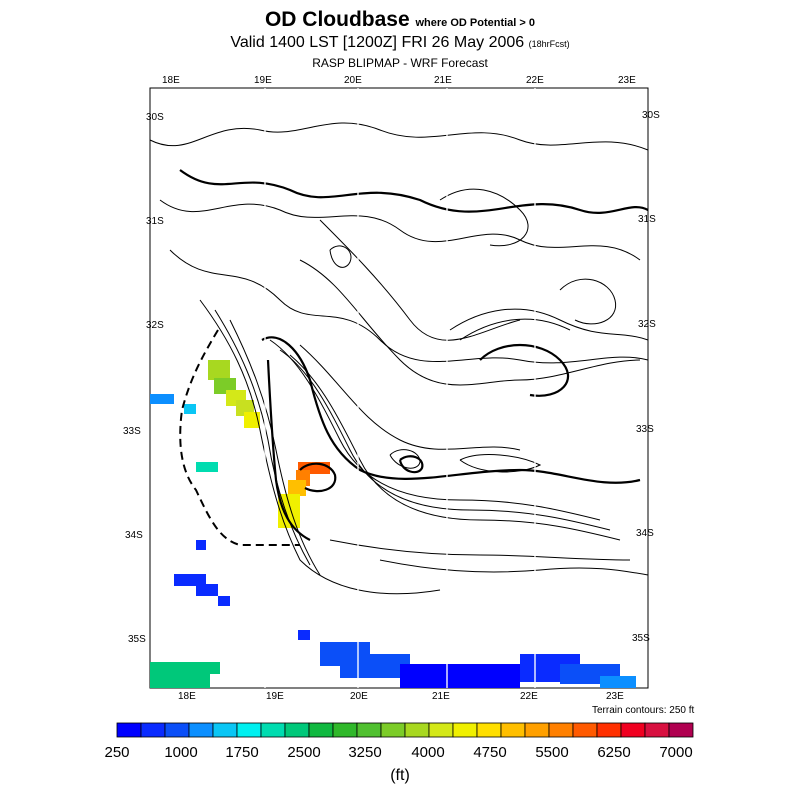  I want to click on lon-label-bottom: 22E, so click(529, 696).